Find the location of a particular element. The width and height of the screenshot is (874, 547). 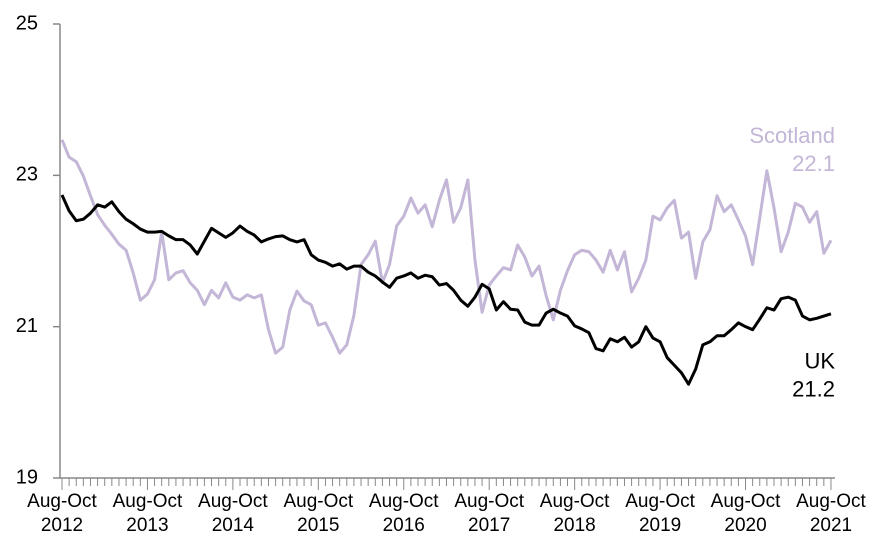

x-tick-label: Aug-Oct 2019 is located at coordinates (660, 513).